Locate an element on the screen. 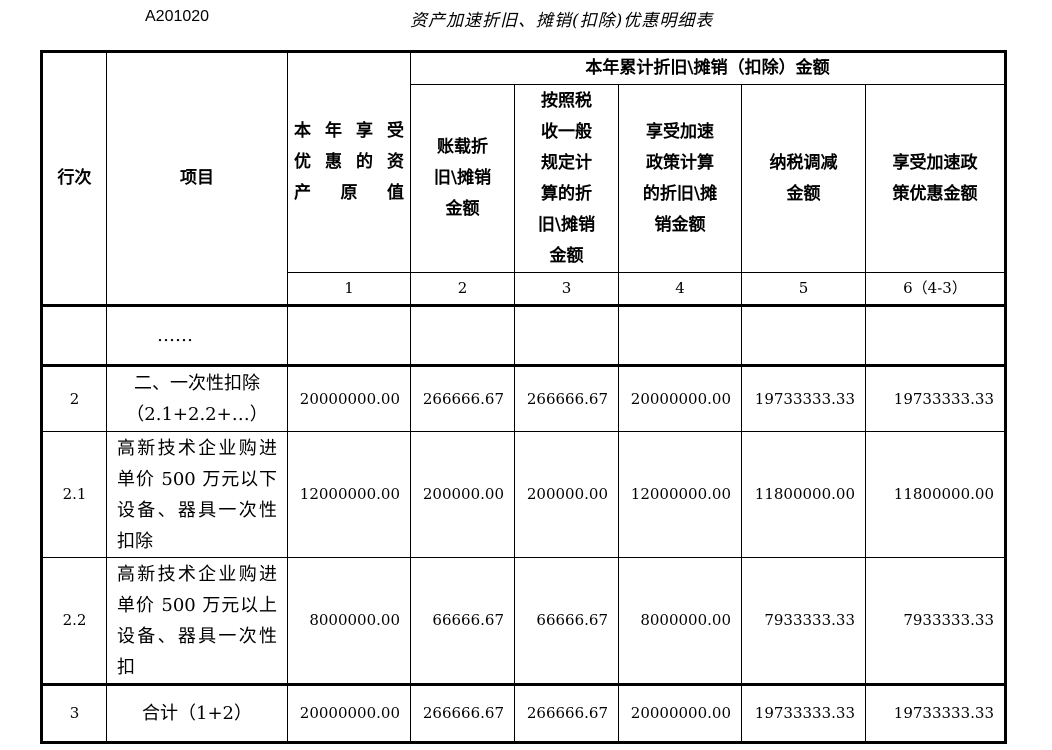 The width and height of the screenshot is (1052, 750). page-title: 资产加速折旧、摊销(扣除)优惠明细表 is located at coordinates (562, 21).